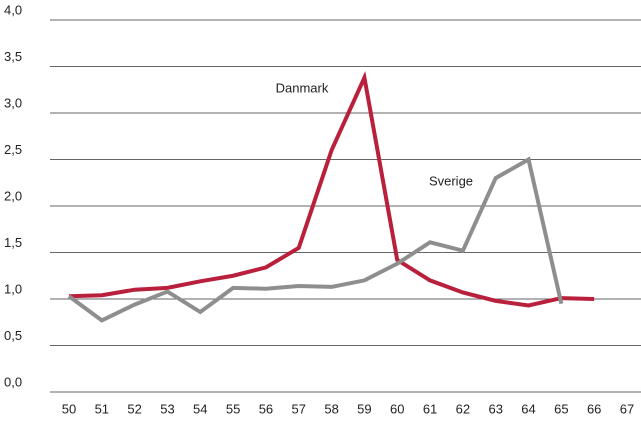 This screenshot has width=641, height=427. Describe the element at coordinates (299, 408) in the screenshot. I see `x-tick-label: 57` at that location.